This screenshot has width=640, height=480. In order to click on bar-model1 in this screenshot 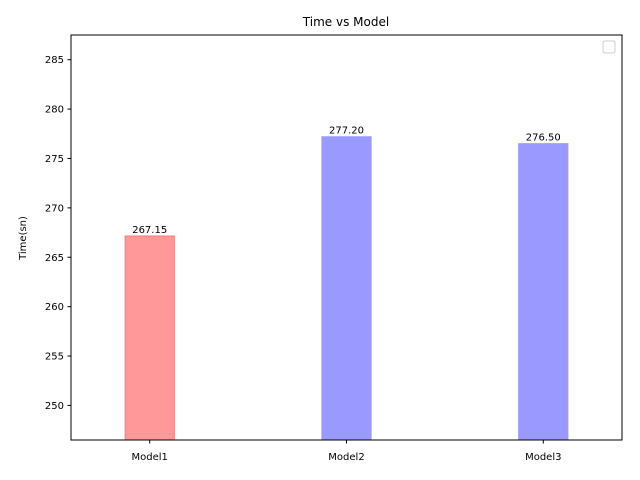, I will do `click(149, 338)`.